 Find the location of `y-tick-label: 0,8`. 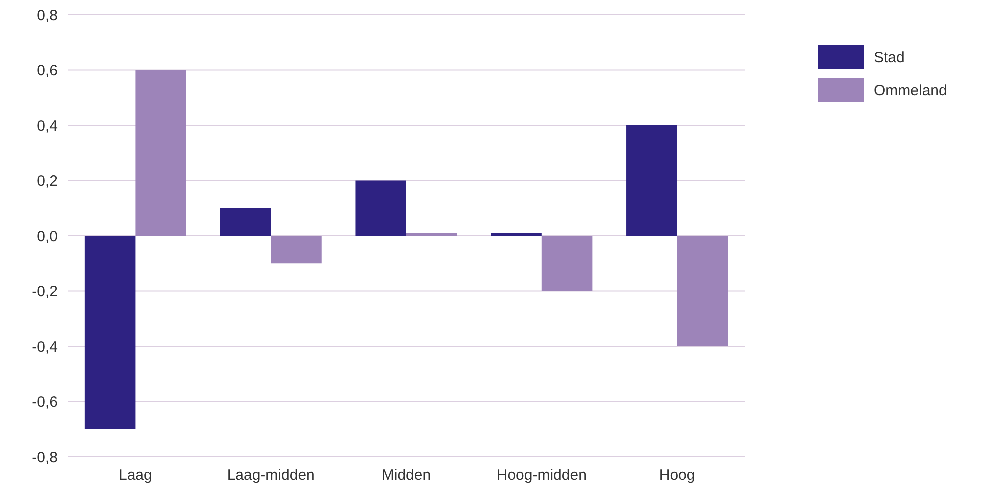

y-tick-label: 0,8 is located at coordinates (47, 15).